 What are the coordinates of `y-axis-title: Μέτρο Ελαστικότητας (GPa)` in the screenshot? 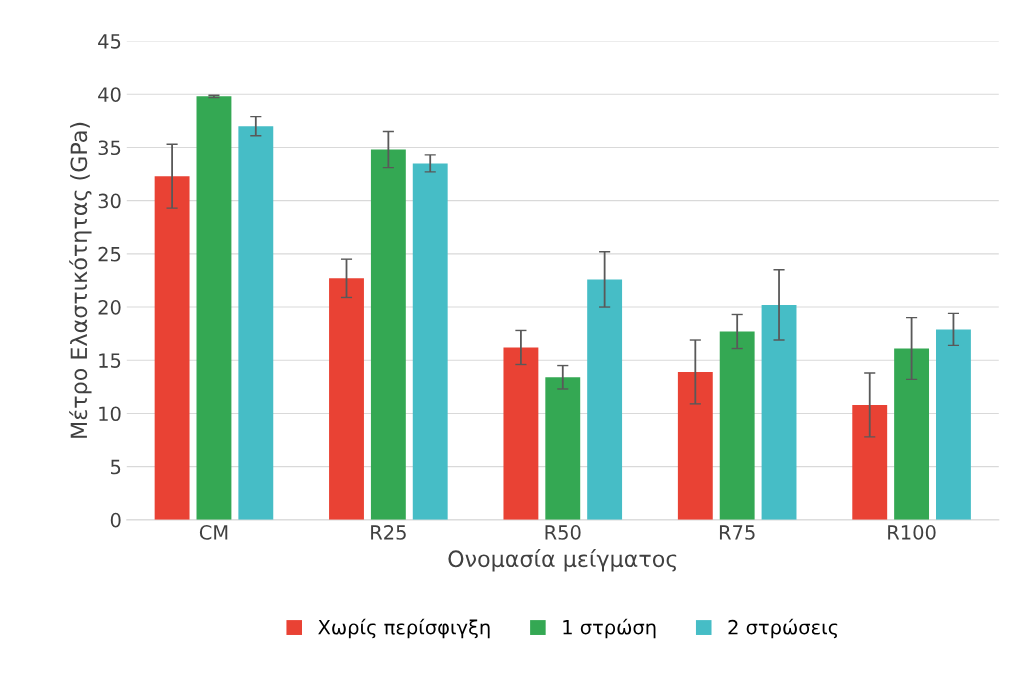 It's located at (80, 280).